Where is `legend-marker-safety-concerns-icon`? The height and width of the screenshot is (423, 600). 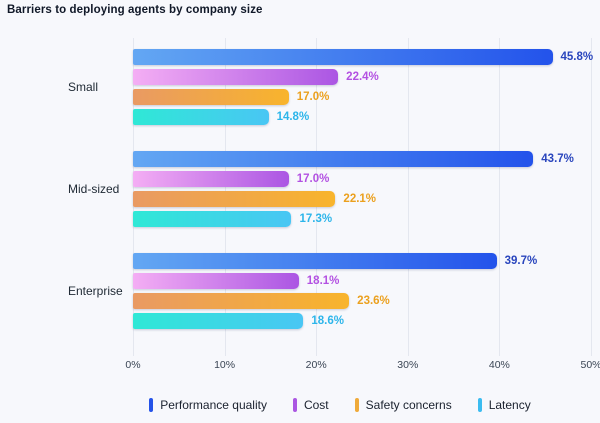 legend-marker-safety-concerns-icon is located at coordinates (356, 405).